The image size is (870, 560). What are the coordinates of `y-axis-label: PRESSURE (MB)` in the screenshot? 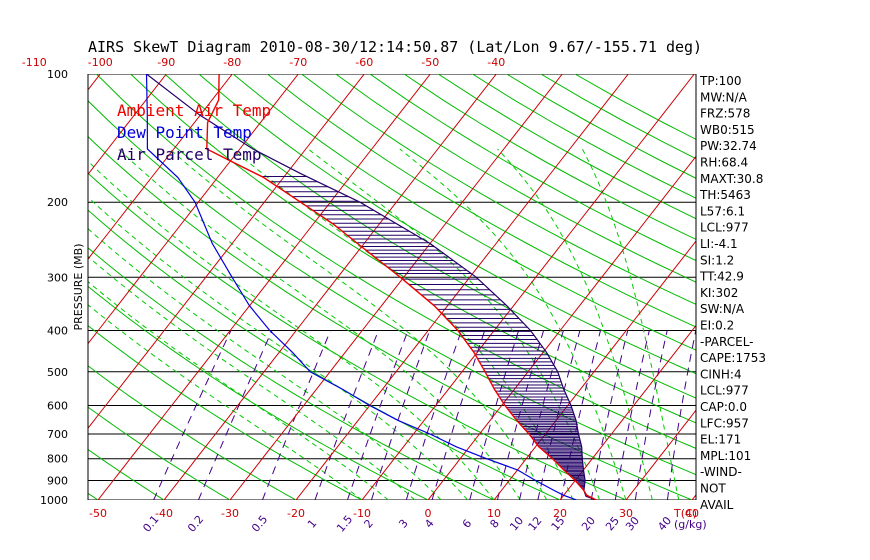 It's located at (78, 287).